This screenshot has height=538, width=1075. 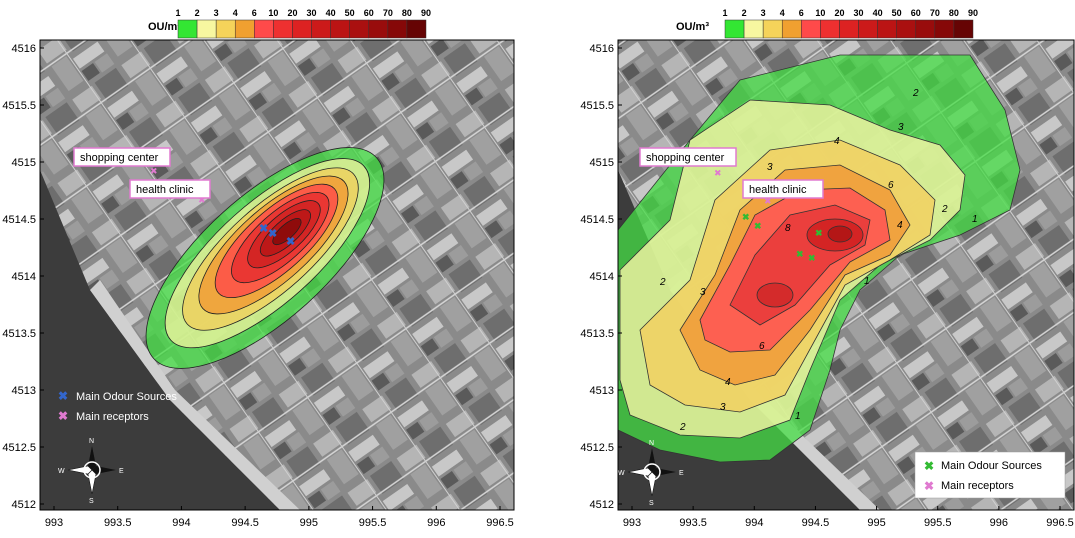 I want to click on sea-area, so click(x=160, y=340).